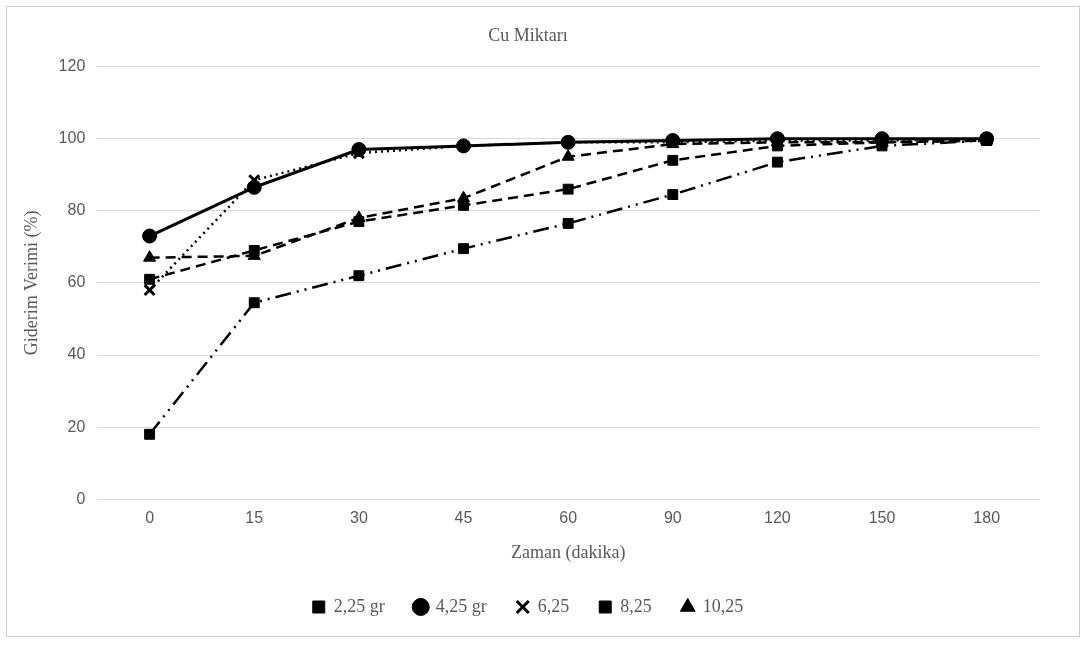 The width and height of the screenshot is (1088, 645). Describe the element at coordinates (882, 518) in the screenshot. I see `x-tick-label: 150` at that location.